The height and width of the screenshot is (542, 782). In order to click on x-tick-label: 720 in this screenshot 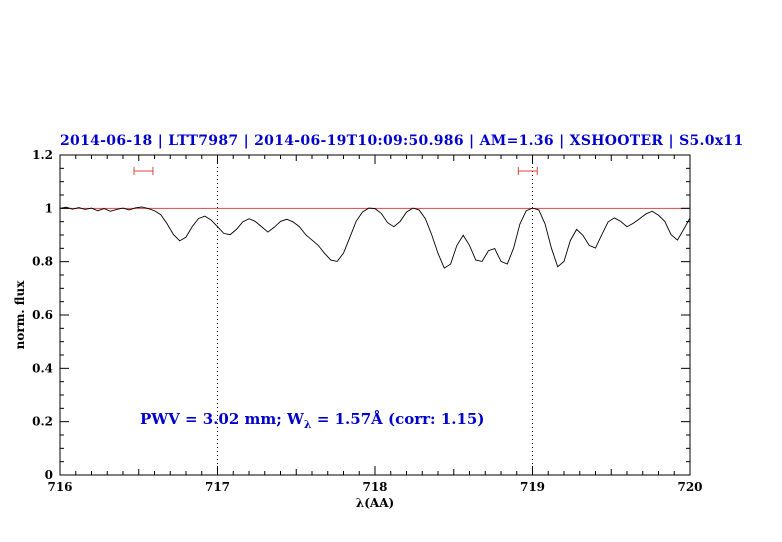, I will do `click(689, 487)`.